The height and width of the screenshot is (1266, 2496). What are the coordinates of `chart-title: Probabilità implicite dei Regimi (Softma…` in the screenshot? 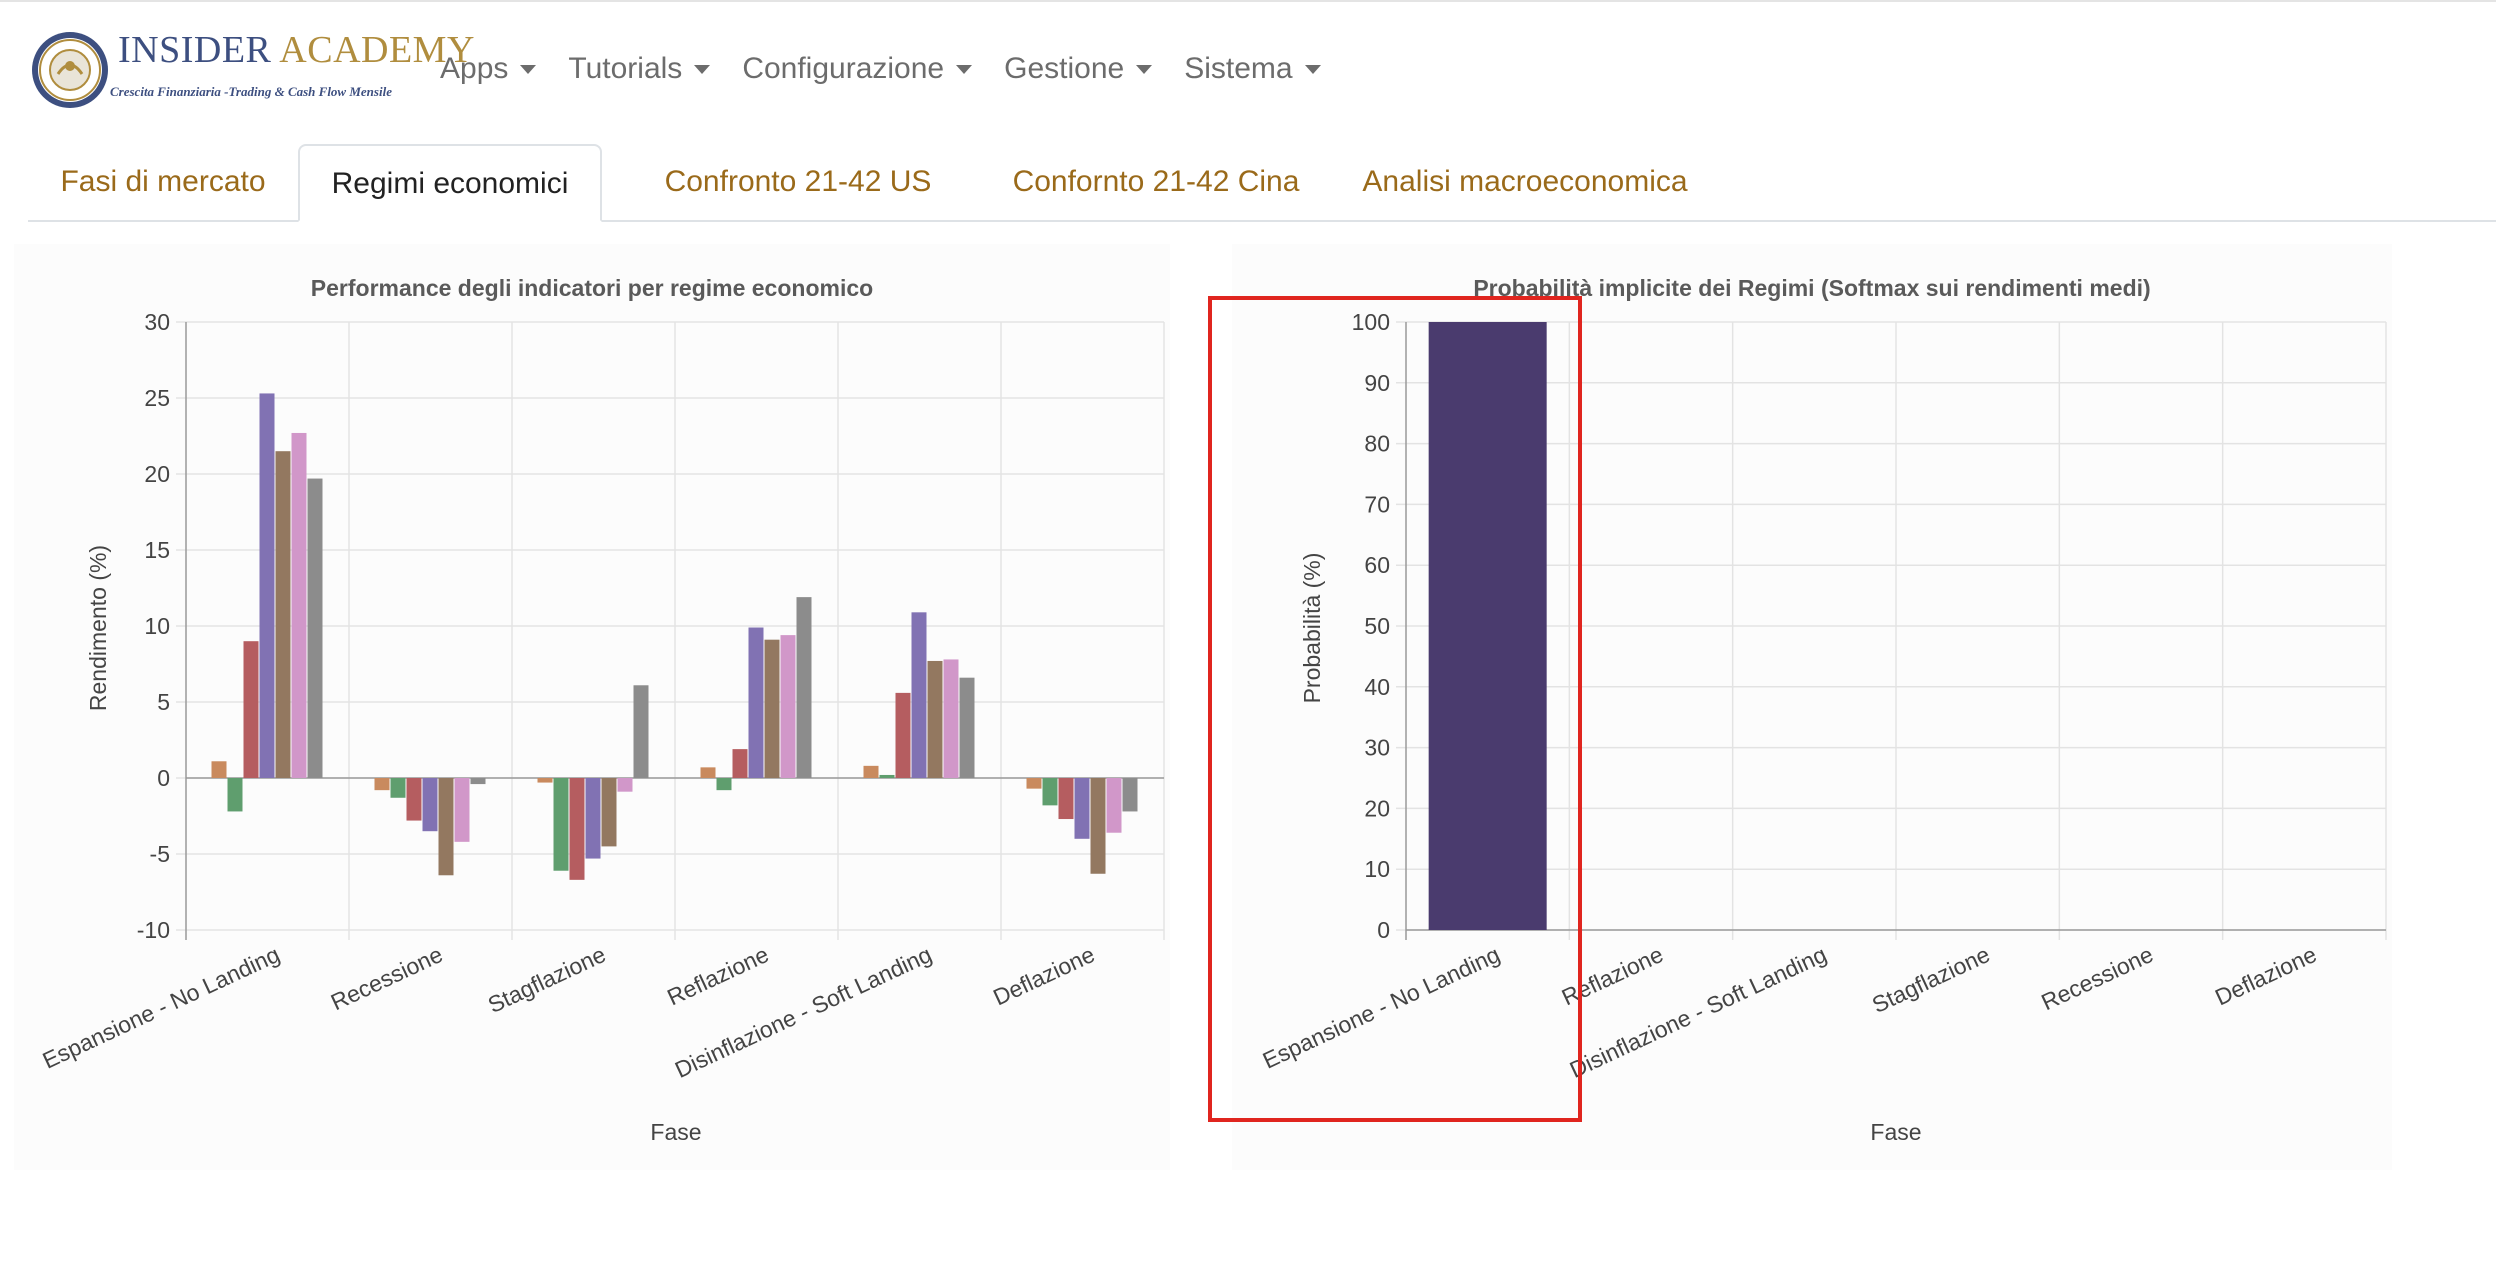 It's located at (1811, 288).